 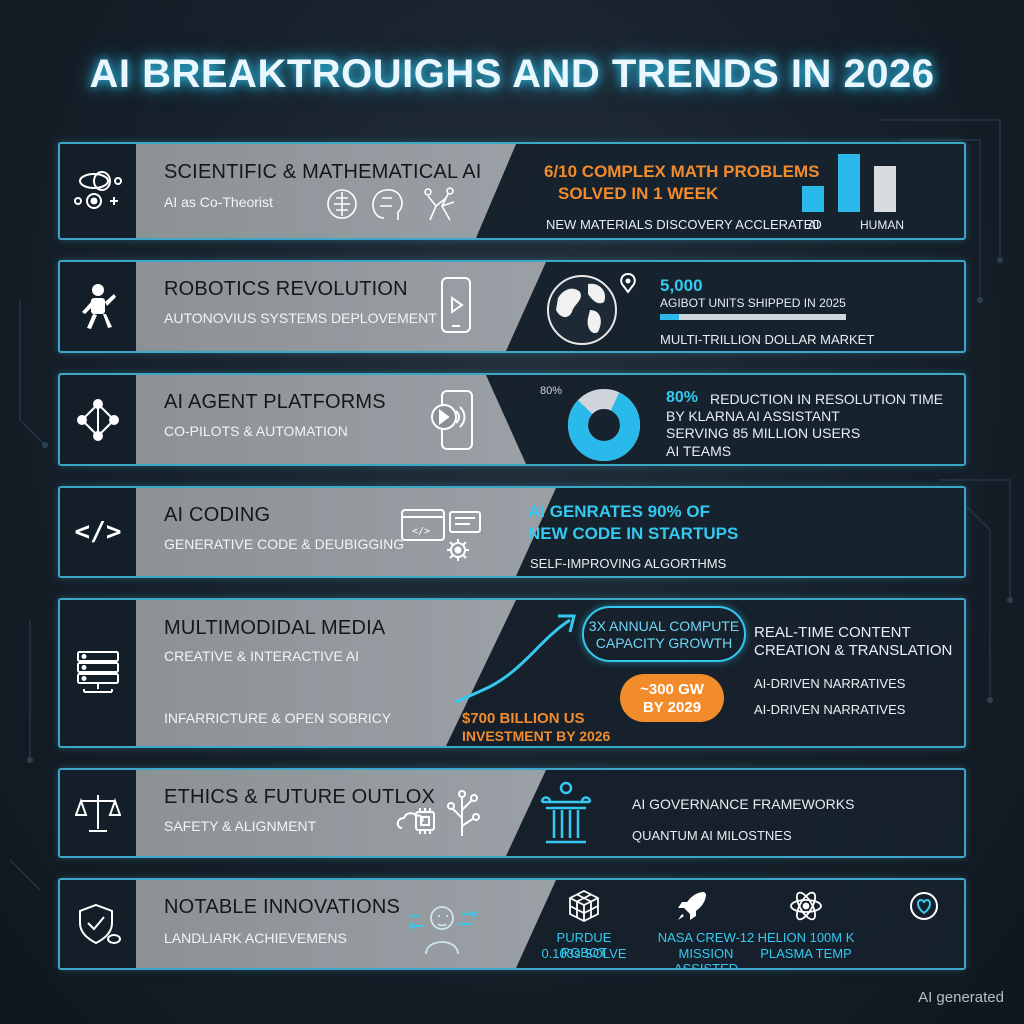 I want to click on compute-growth-bubble: 3X ANNUAL COMPUTE CAPACITY GROWTH, so click(x=664, y=634).